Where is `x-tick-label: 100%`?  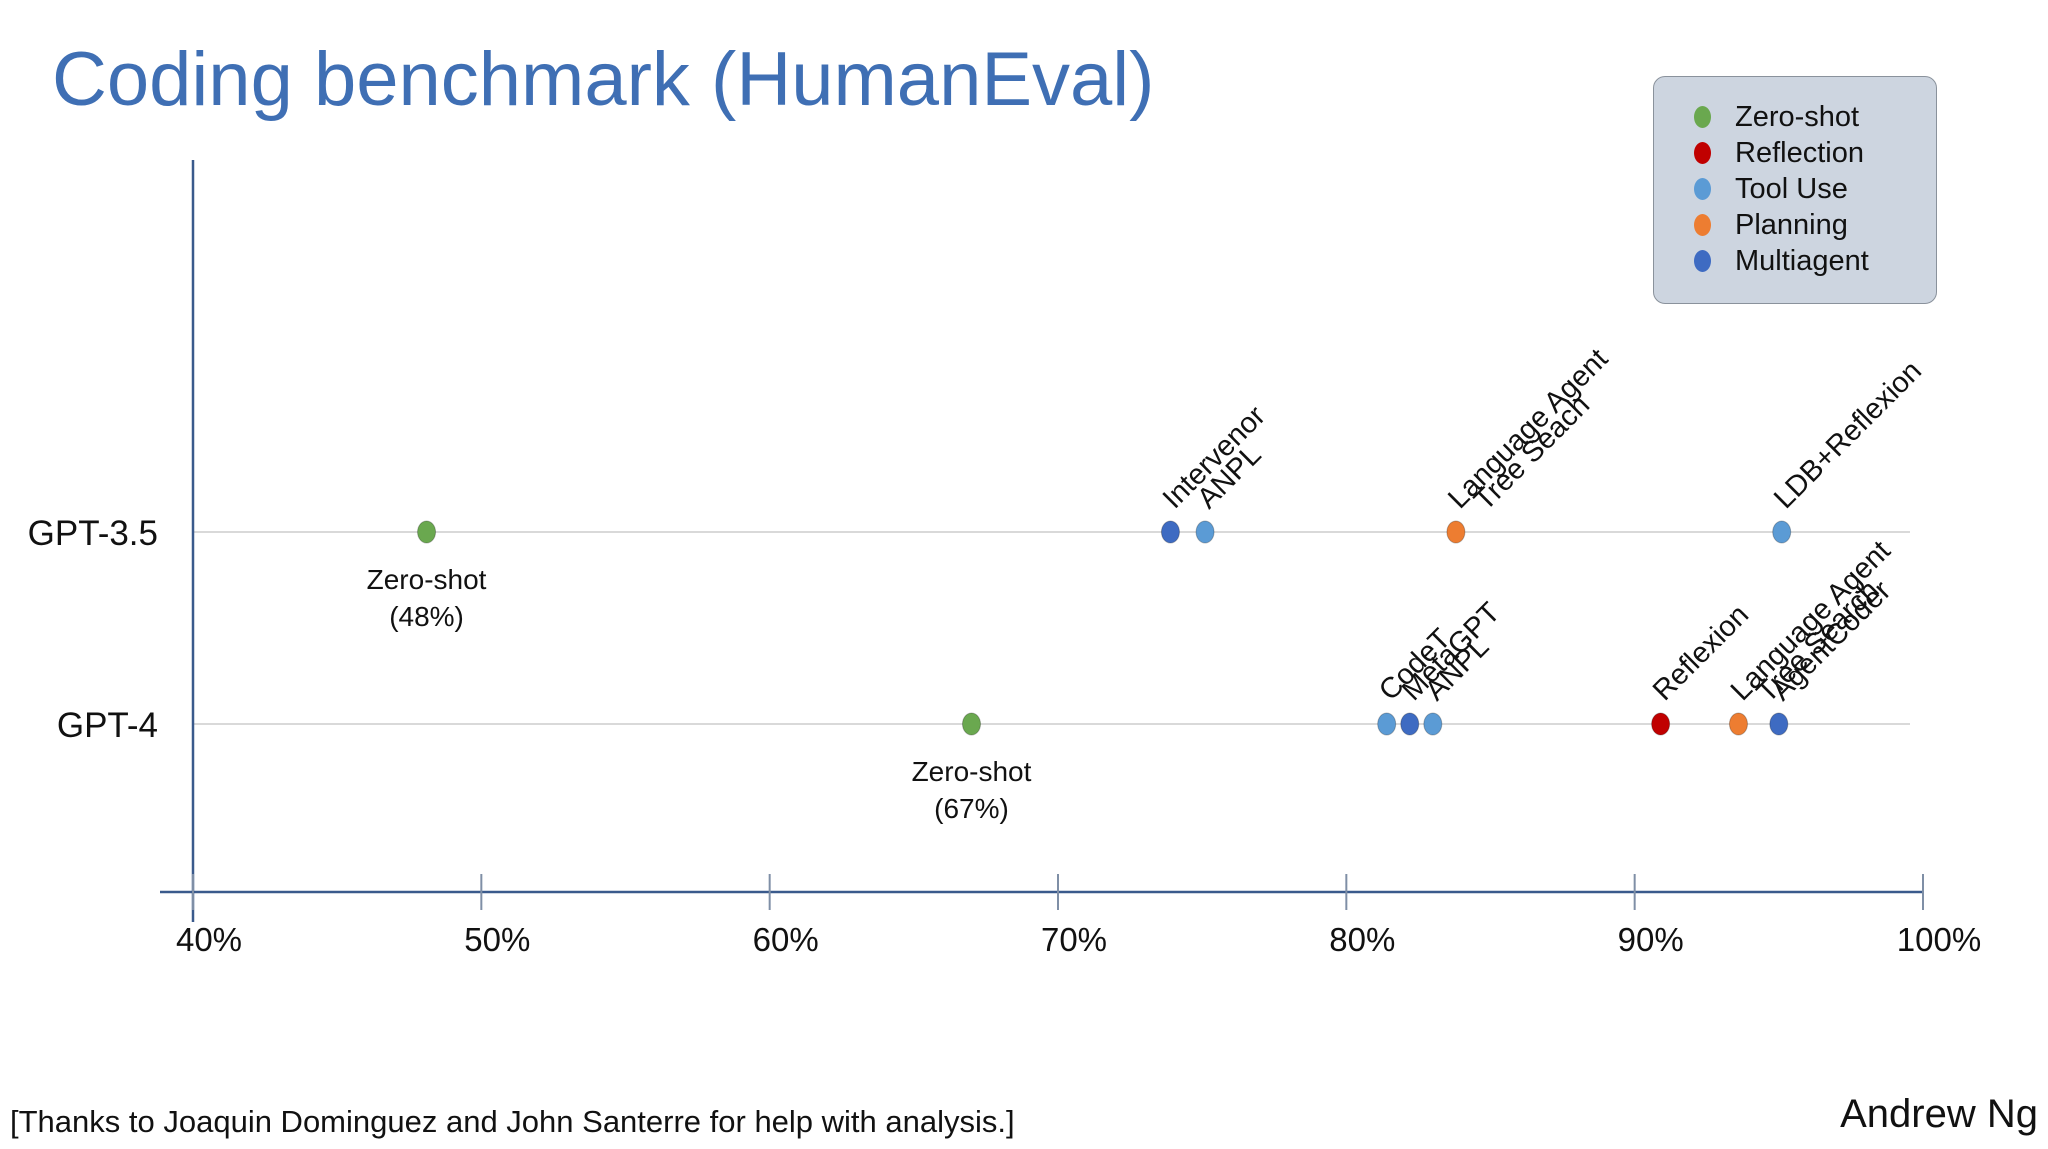 x-tick-label: 100% is located at coordinates (1939, 939).